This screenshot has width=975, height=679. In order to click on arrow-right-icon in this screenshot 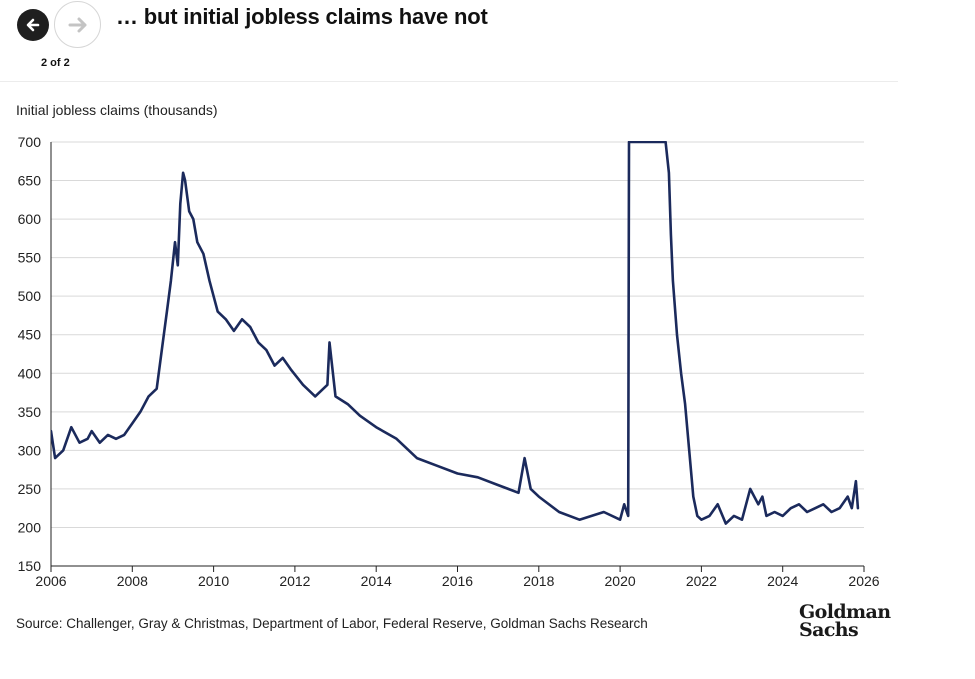, I will do `click(77, 24)`.